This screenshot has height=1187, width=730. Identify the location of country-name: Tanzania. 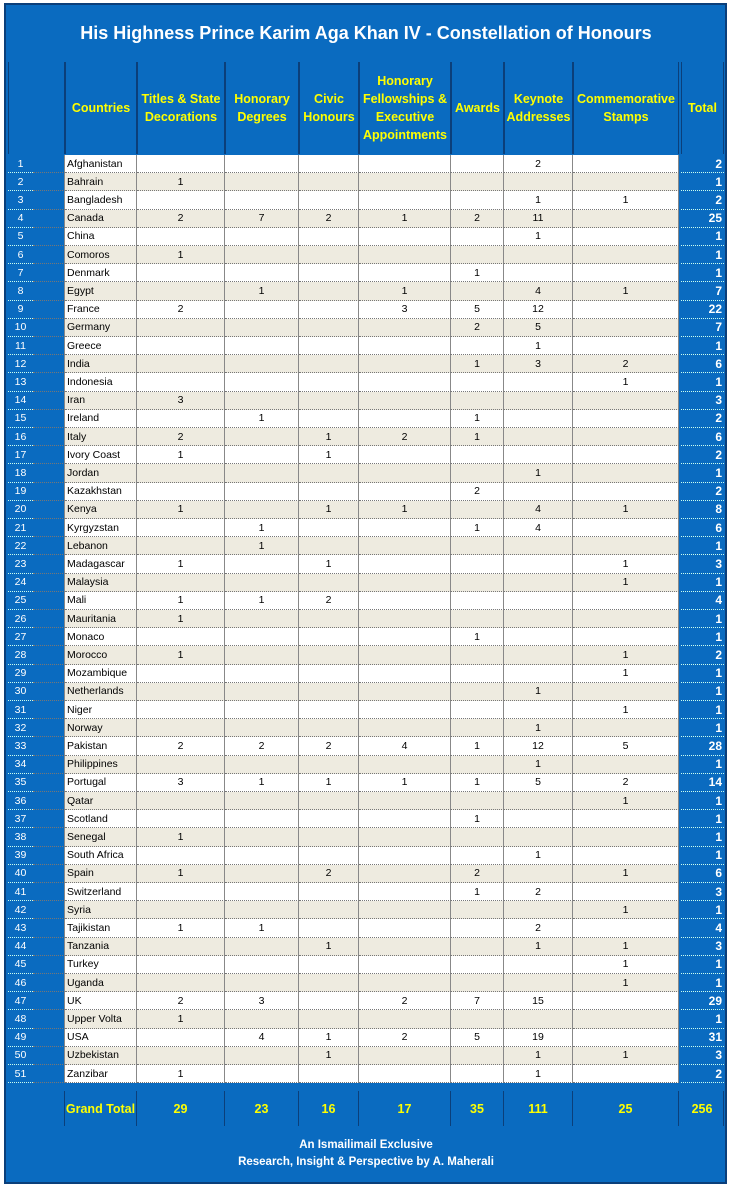
(101, 946).